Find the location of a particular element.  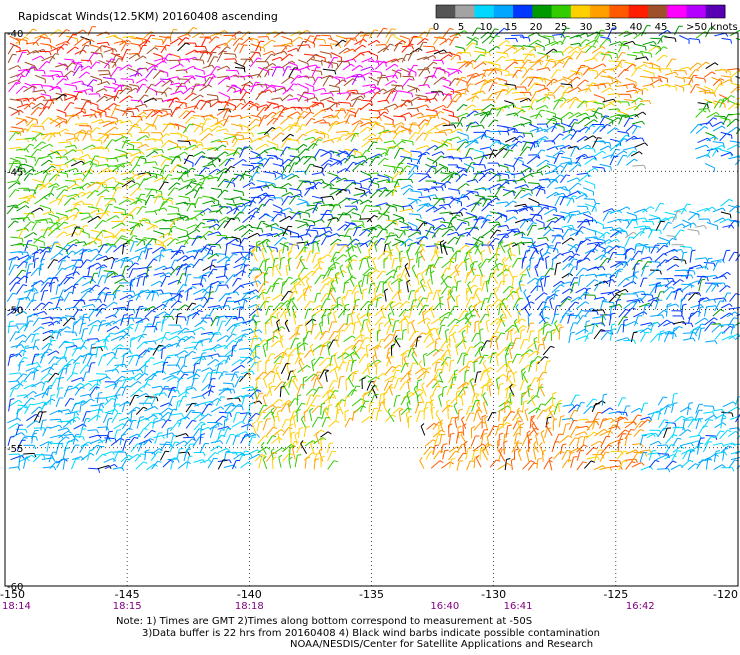

legend-label: >50 knots is located at coordinates (712, 27).